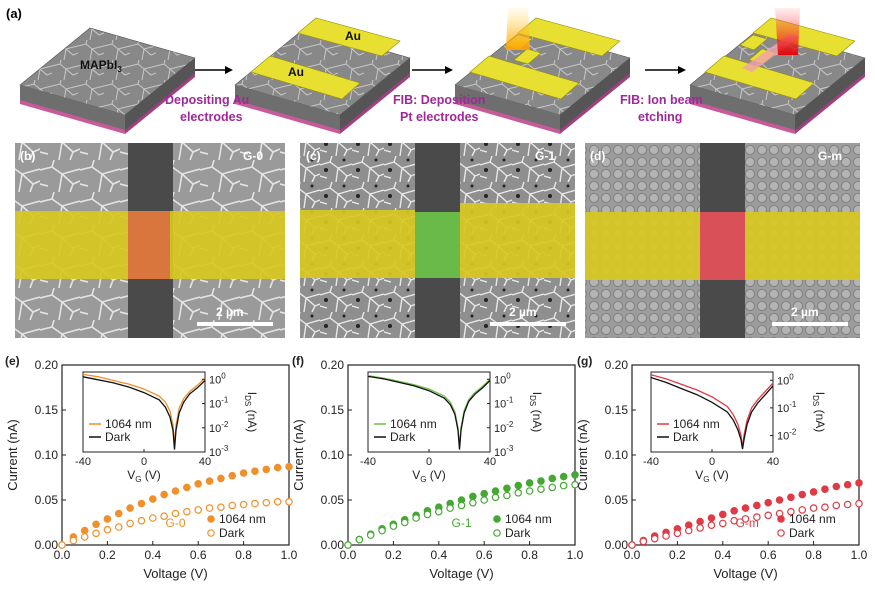  Describe the element at coordinates (510, 448) in the screenshot. I see `inset-y-tick-exp: -3` at that location.